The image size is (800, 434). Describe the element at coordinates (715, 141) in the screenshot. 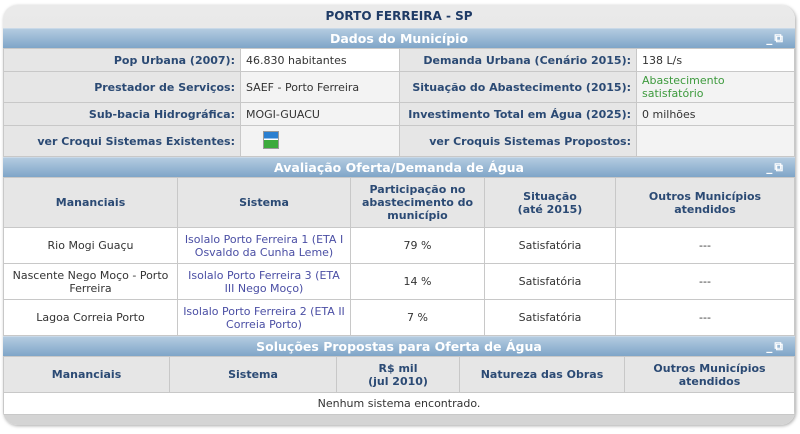

I see `croqui-propostos-value` at that location.